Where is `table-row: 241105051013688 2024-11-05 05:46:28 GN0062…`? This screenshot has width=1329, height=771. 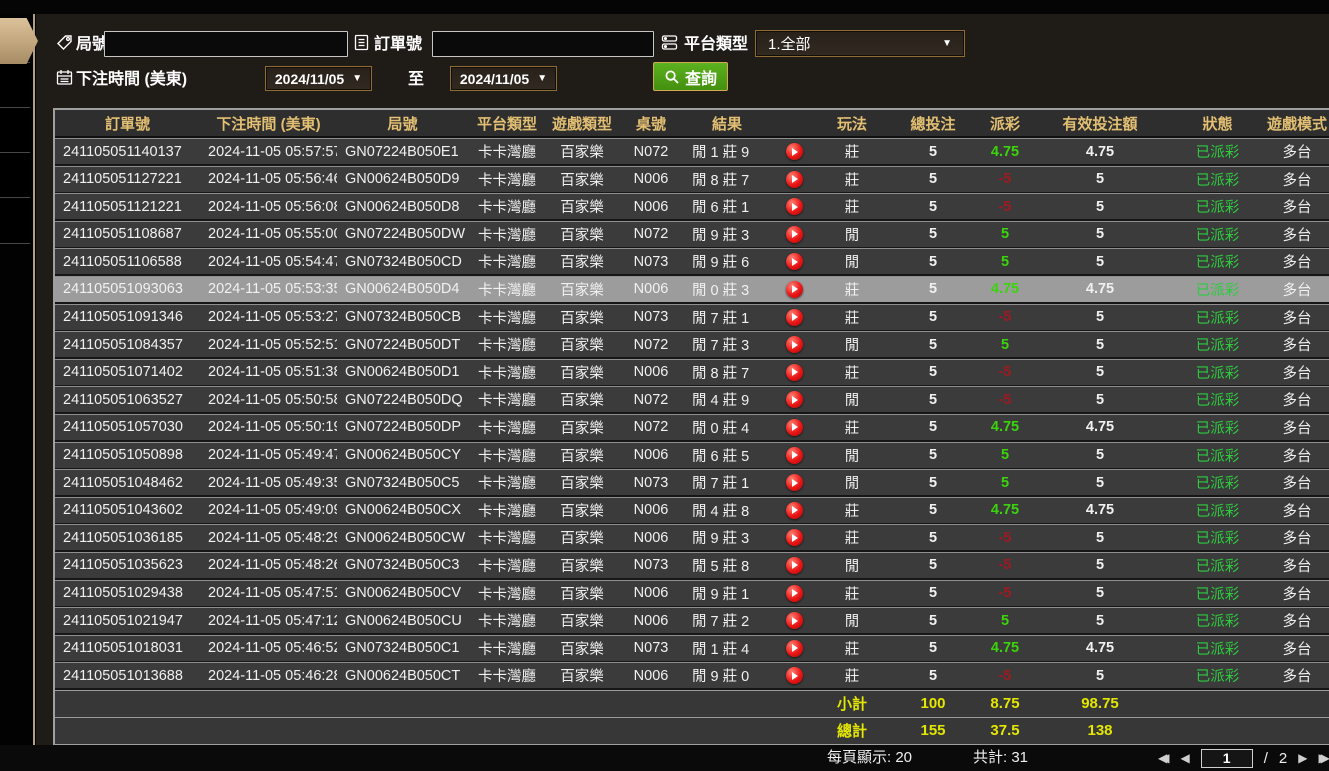
table-row: 241105051013688 2024-11-05 05:46:28 GN0062… is located at coordinates (692, 675).